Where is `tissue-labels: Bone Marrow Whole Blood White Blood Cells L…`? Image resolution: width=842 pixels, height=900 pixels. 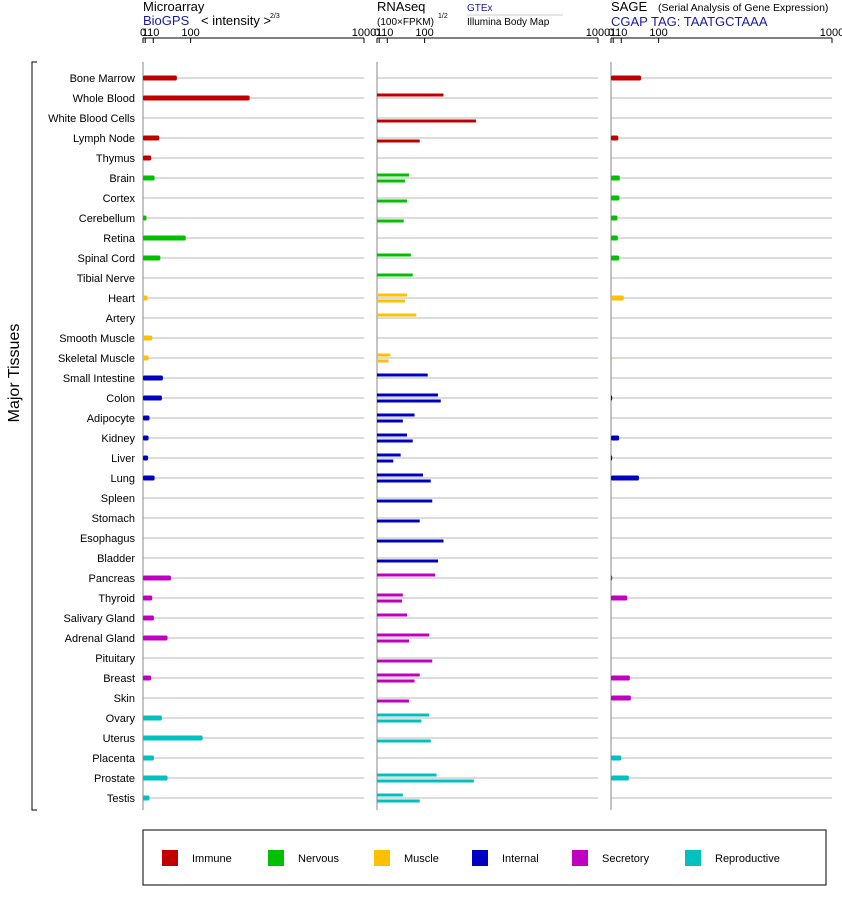 tissue-labels: Bone Marrow Whole Blood White Blood Cells L… is located at coordinates (92, 439).